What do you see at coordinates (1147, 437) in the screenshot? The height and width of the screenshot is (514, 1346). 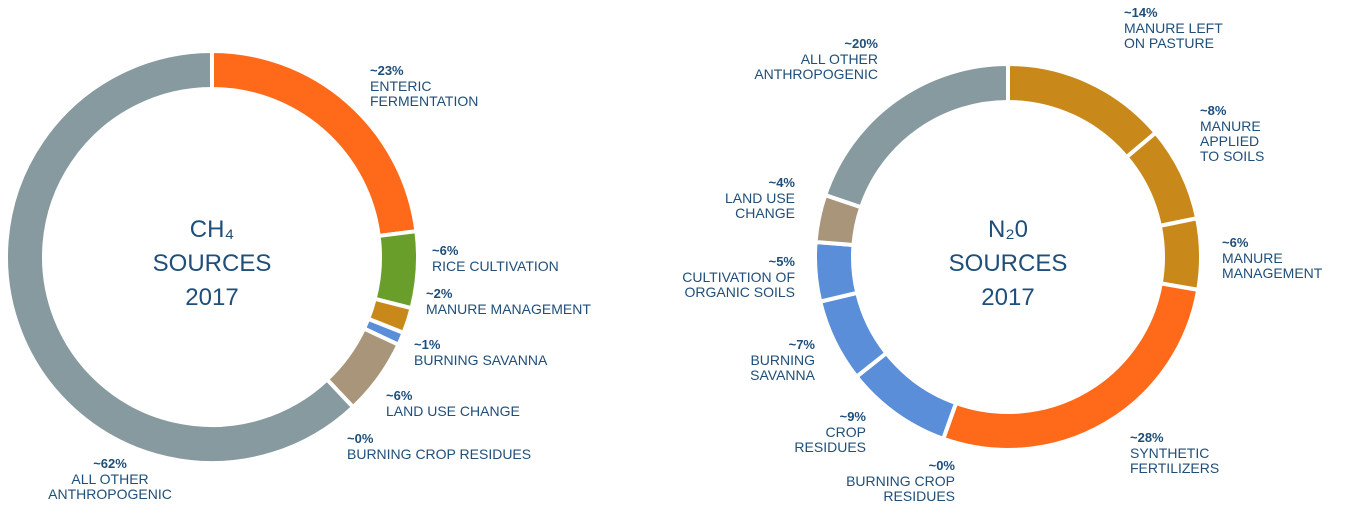 I see `value-label: ~28%` at bounding box center [1147, 437].